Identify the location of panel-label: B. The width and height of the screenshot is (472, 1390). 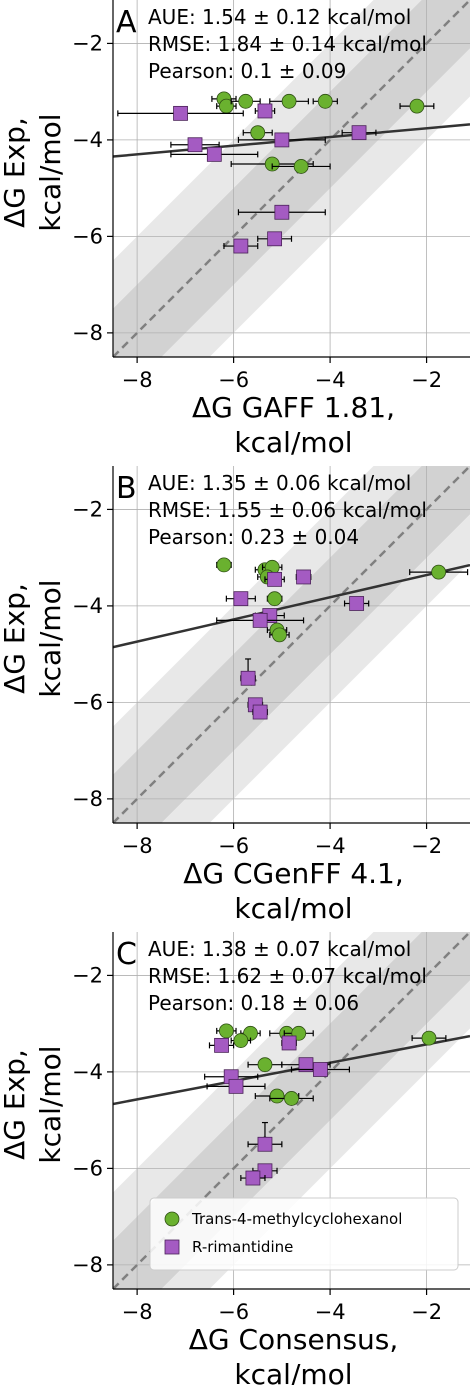
(126, 488).